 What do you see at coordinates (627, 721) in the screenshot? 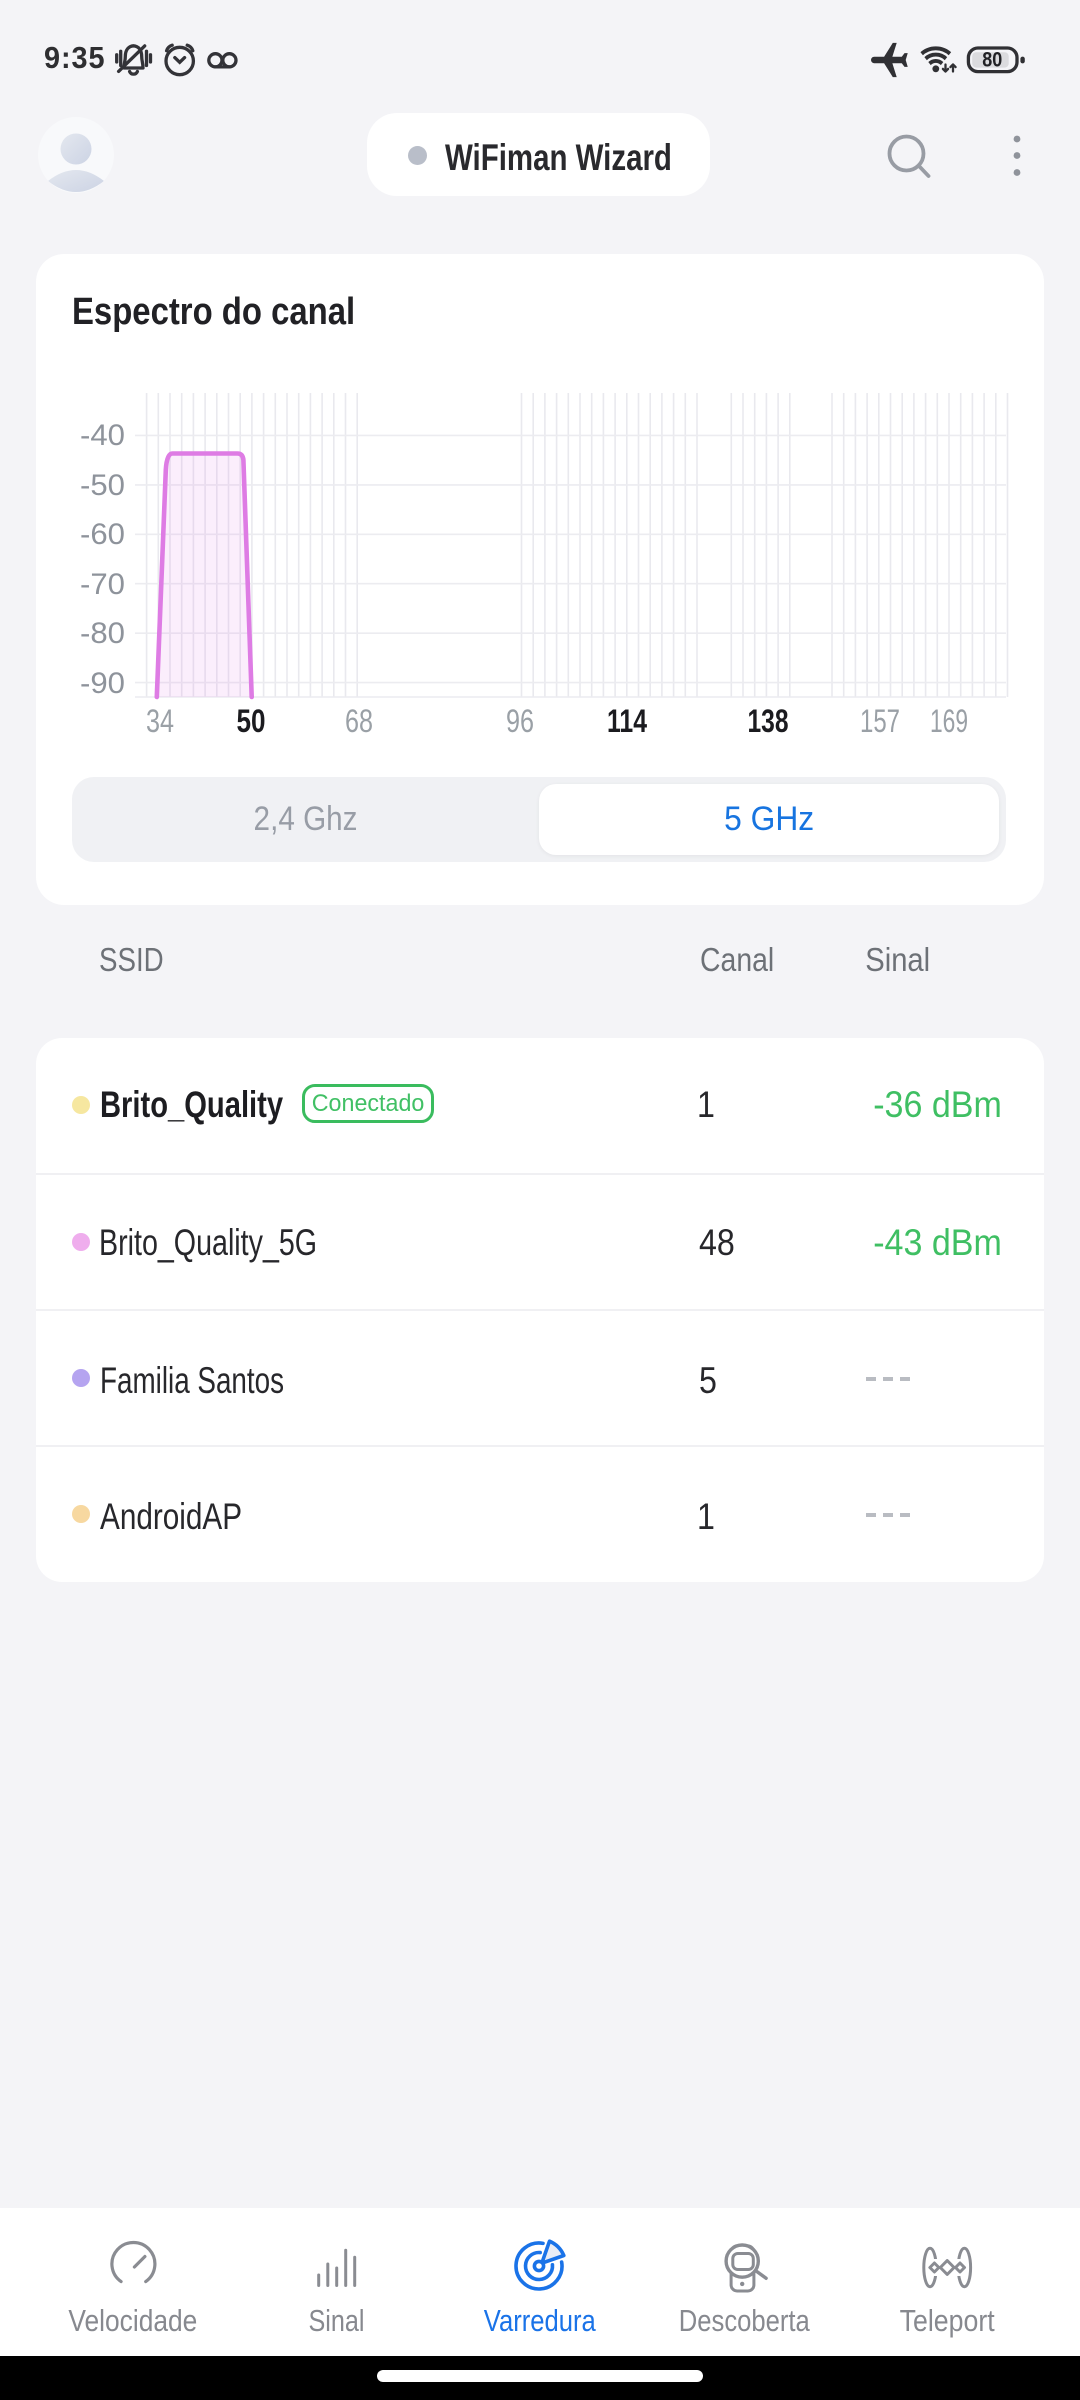
I see `svg-text: 114` at bounding box center [627, 721].